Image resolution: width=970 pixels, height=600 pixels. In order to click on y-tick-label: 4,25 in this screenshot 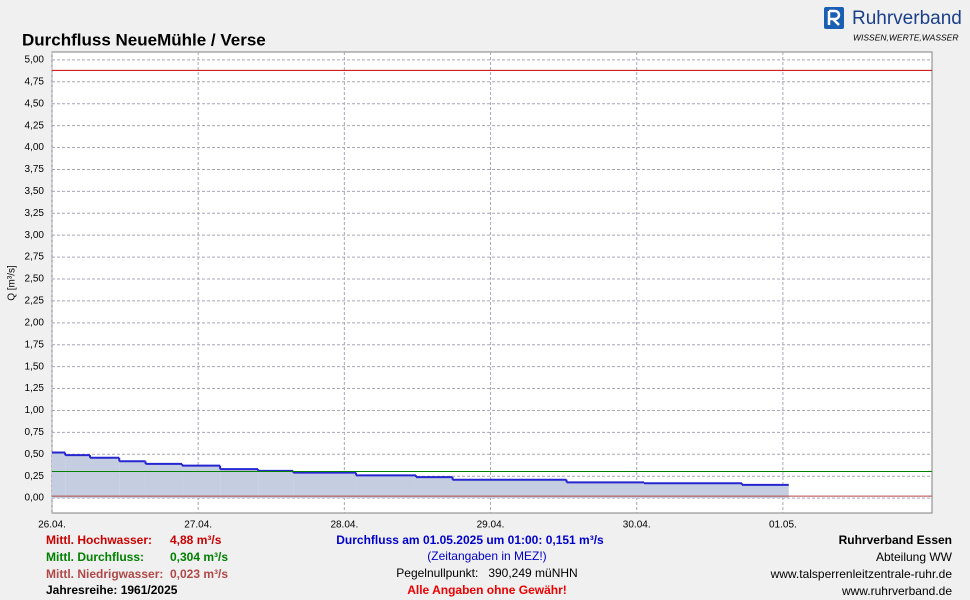, I will do `click(35, 125)`.